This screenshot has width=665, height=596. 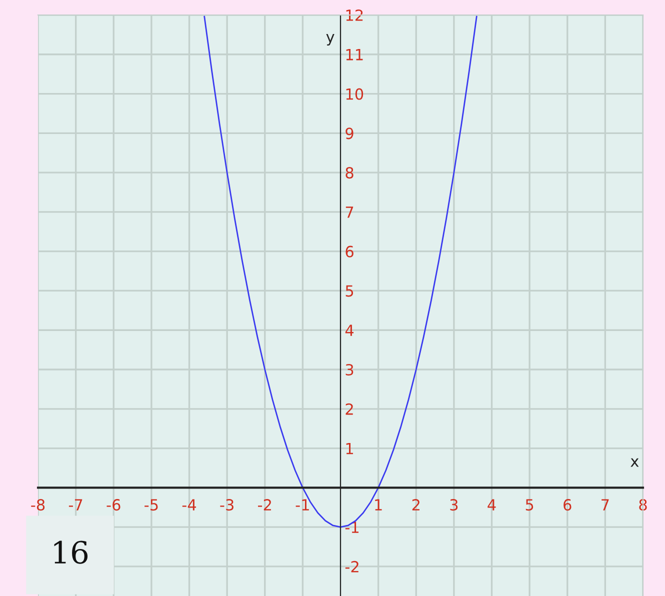 I want to click on y-tick-label: 3, so click(x=350, y=370).